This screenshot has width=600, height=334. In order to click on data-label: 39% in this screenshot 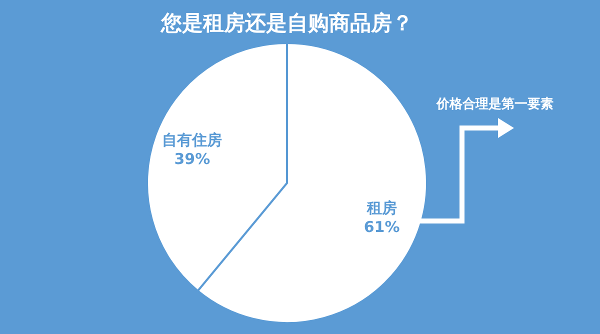, I will do `click(192, 159)`.